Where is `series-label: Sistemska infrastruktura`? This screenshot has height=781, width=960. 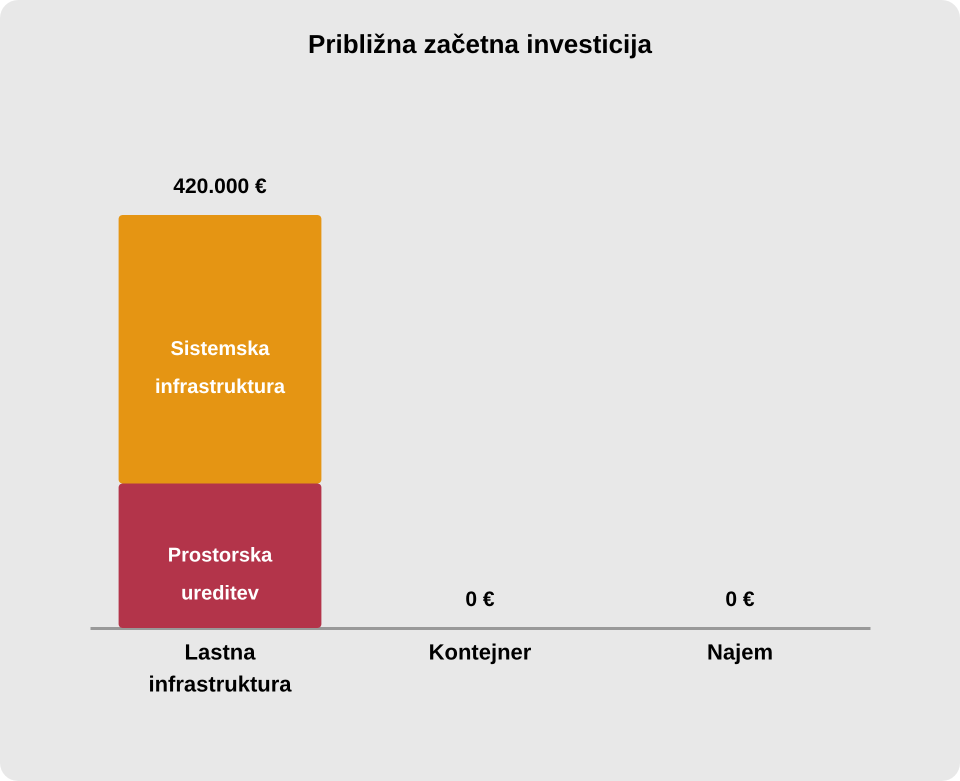
series-label: Sistemska infrastruktura is located at coordinates (220, 368).